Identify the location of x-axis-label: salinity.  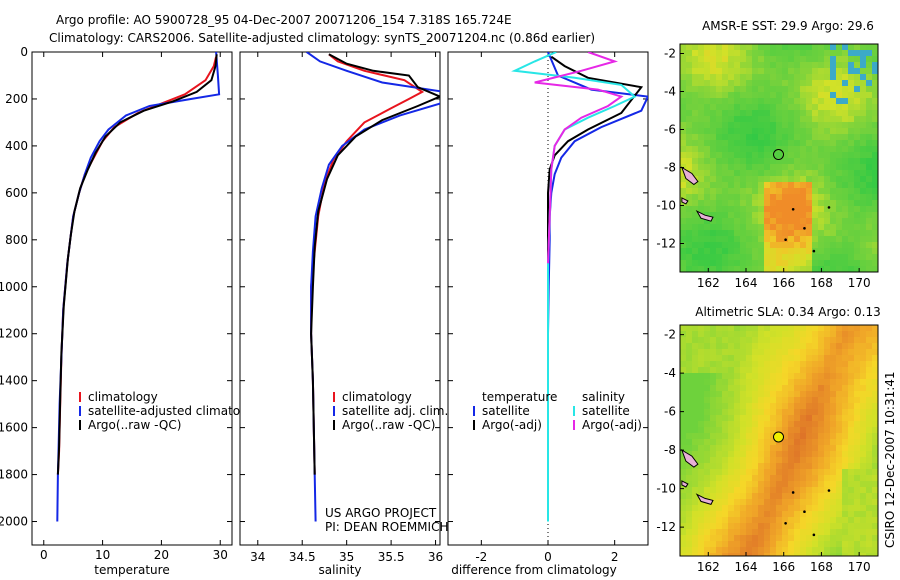
(339, 570).